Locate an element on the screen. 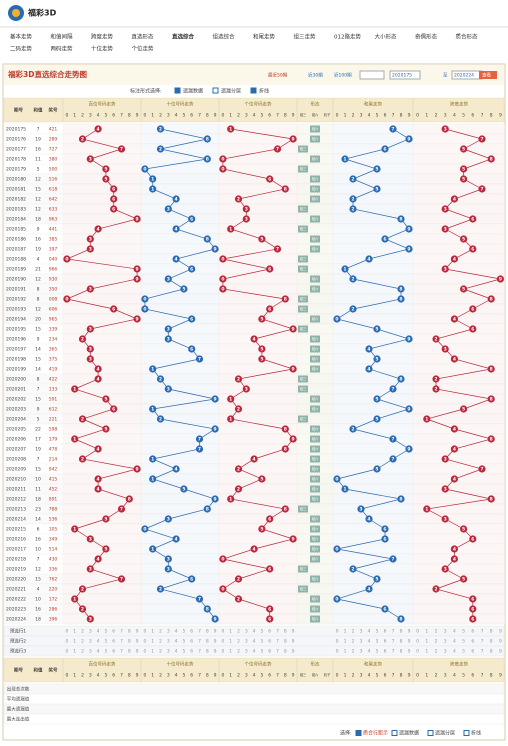 The height and width of the screenshot is (746, 508). option-label: 遗漏数据 is located at coordinates (193, 91).